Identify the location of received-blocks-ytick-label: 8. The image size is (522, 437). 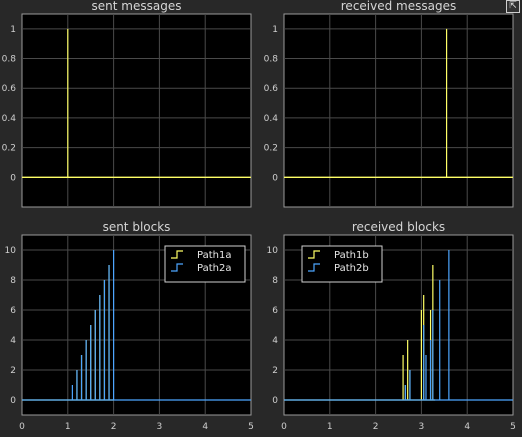
(275, 281).